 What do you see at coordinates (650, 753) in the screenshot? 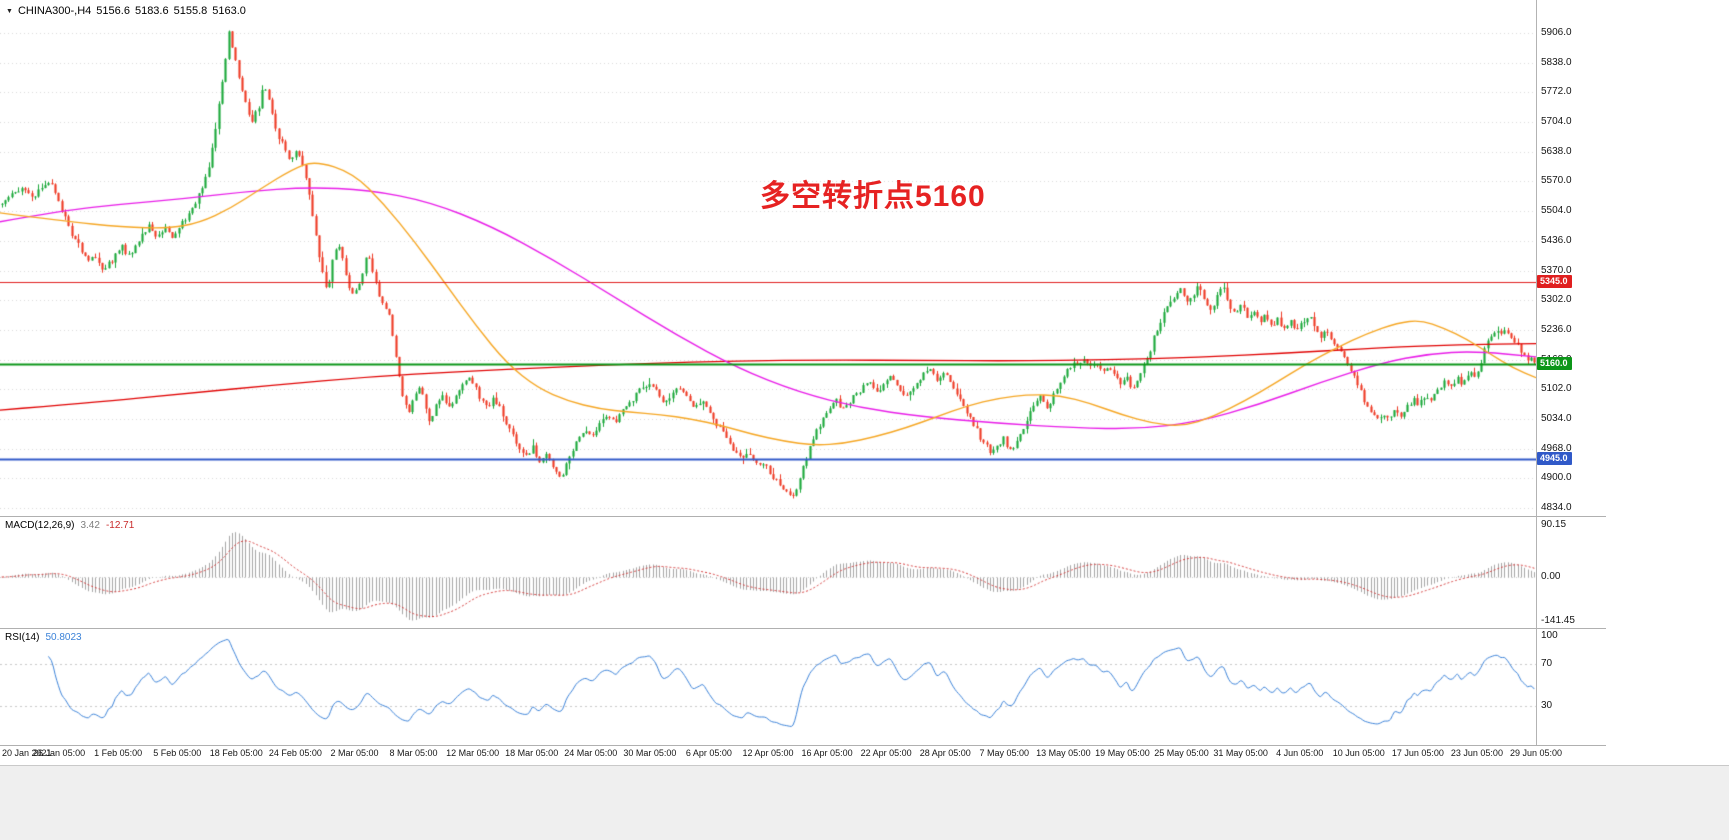
I see `time-axis-label: 30 Mar 05:00` at bounding box center [650, 753].